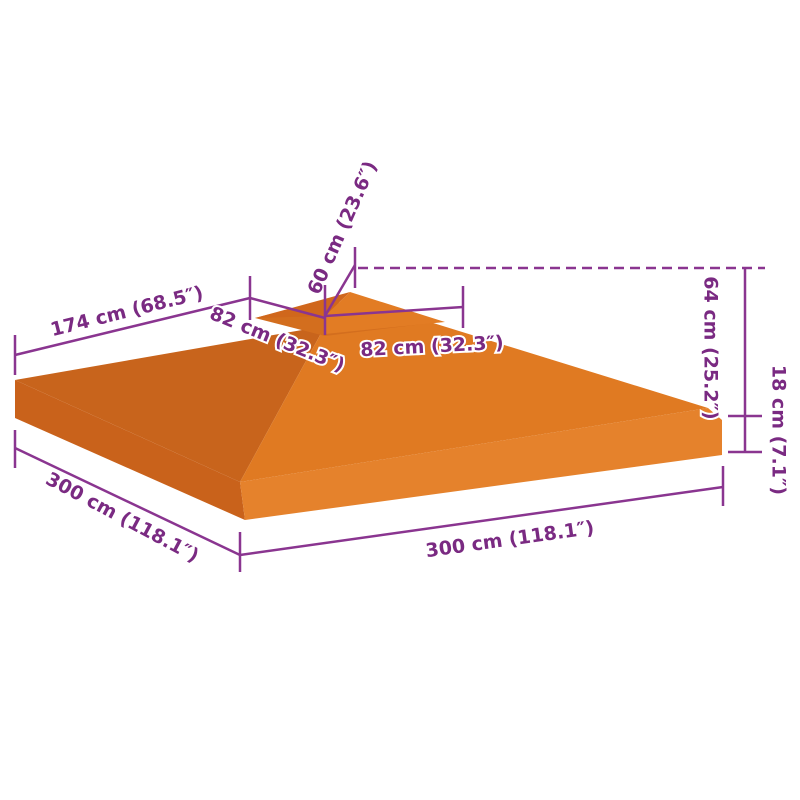 This screenshot has width=800, height=800. I want to click on label-total-height: 64 cm (25.2″), so click(711, 347).